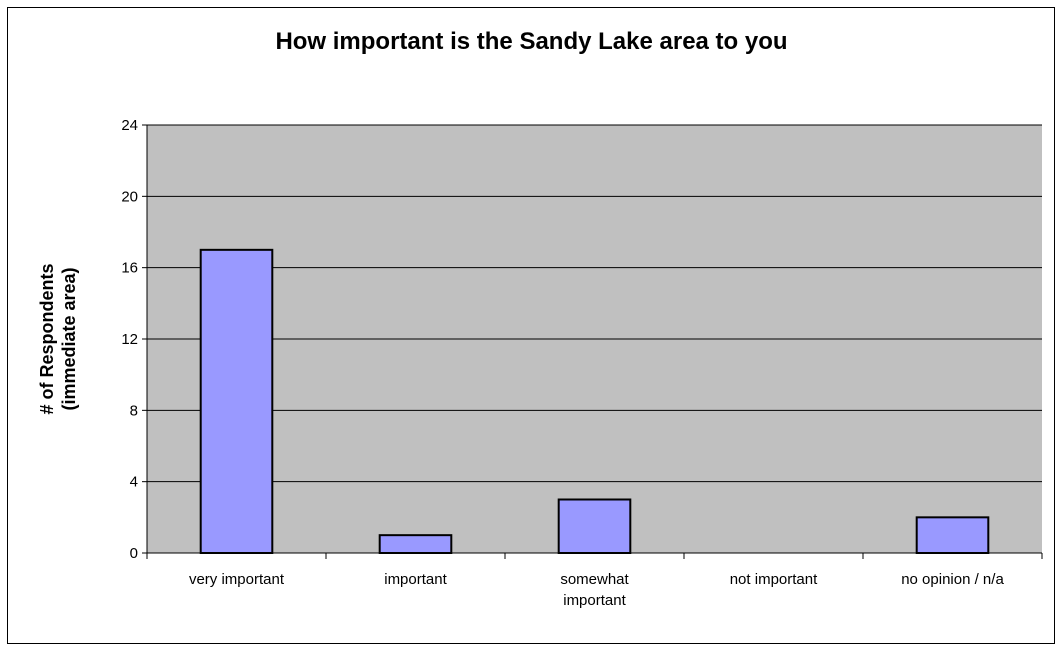  Describe the element at coordinates (69, 338) in the screenshot. I see `y-axis-title-line-2: (immediate area)` at that location.